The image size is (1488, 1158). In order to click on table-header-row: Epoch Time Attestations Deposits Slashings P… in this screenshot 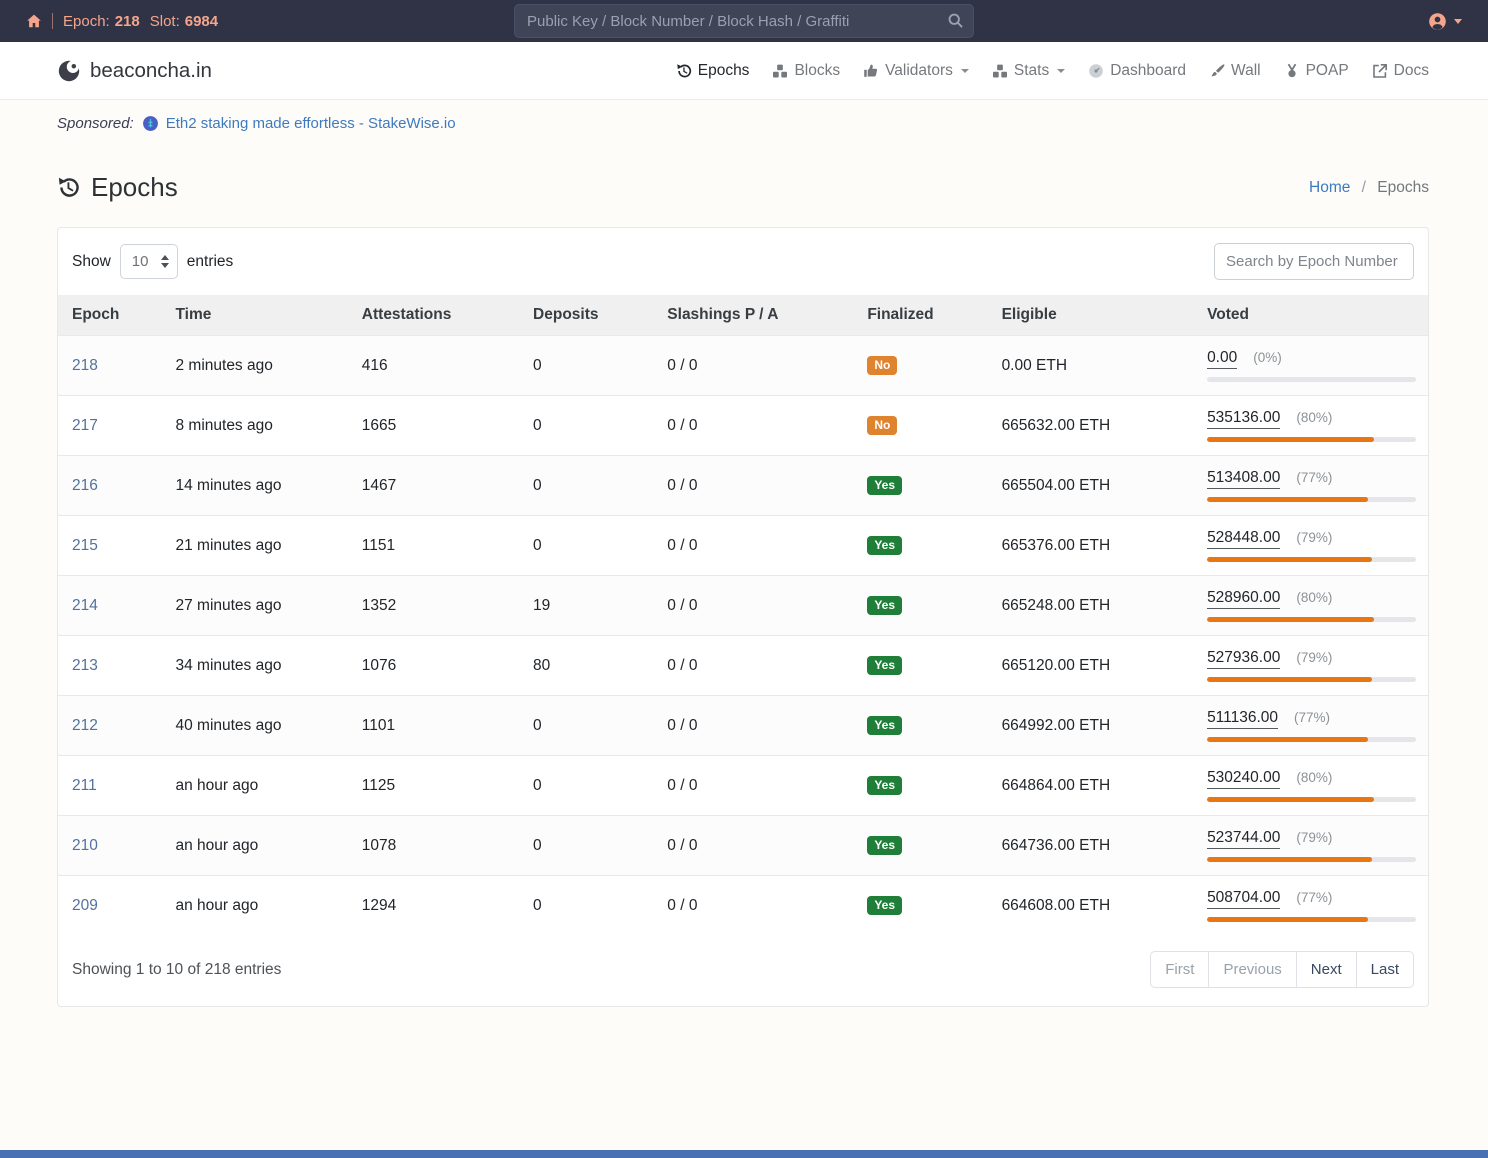, I will do `click(743, 315)`.